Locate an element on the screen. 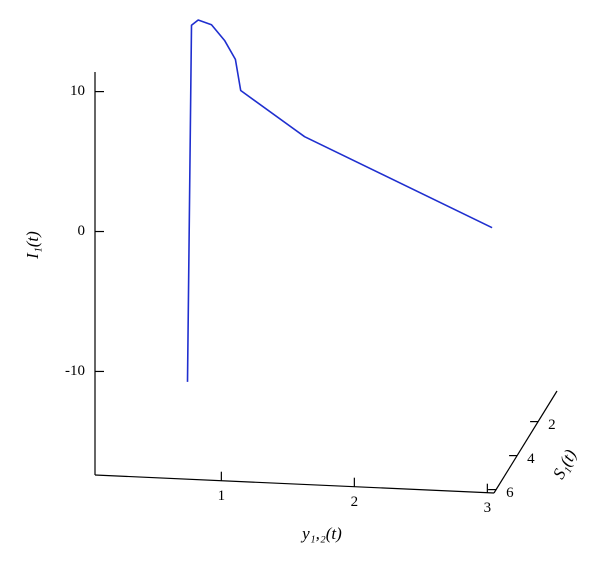  y-tick-label: 2 is located at coordinates (552, 425).